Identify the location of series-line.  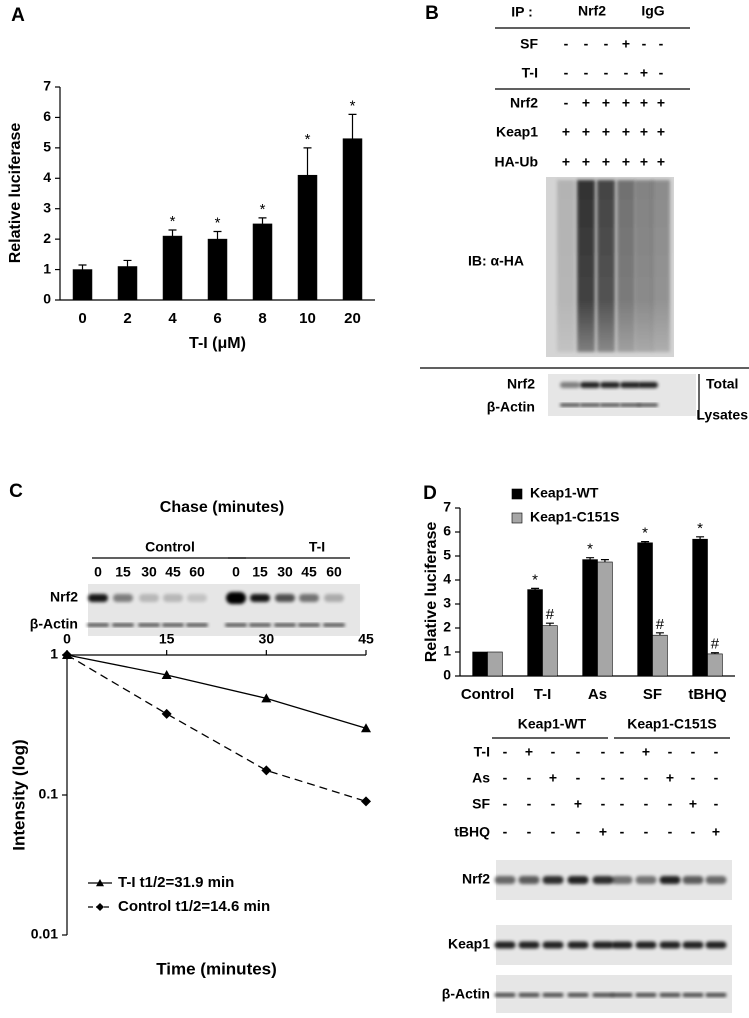
(216, 728).